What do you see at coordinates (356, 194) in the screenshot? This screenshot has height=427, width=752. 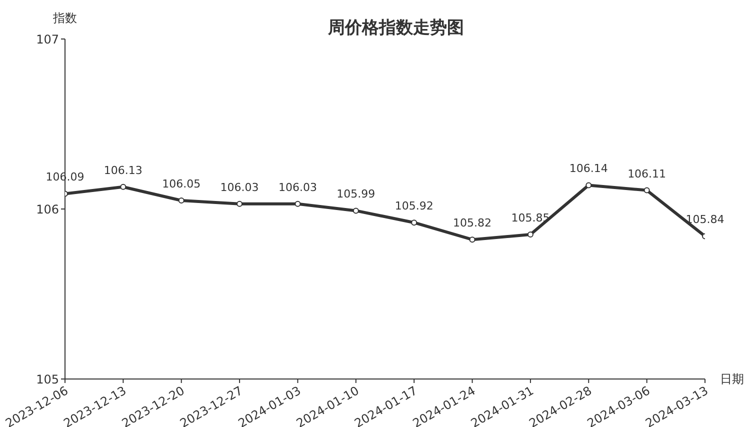 I see `data-label: 105.99` at bounding box center [356, 194].